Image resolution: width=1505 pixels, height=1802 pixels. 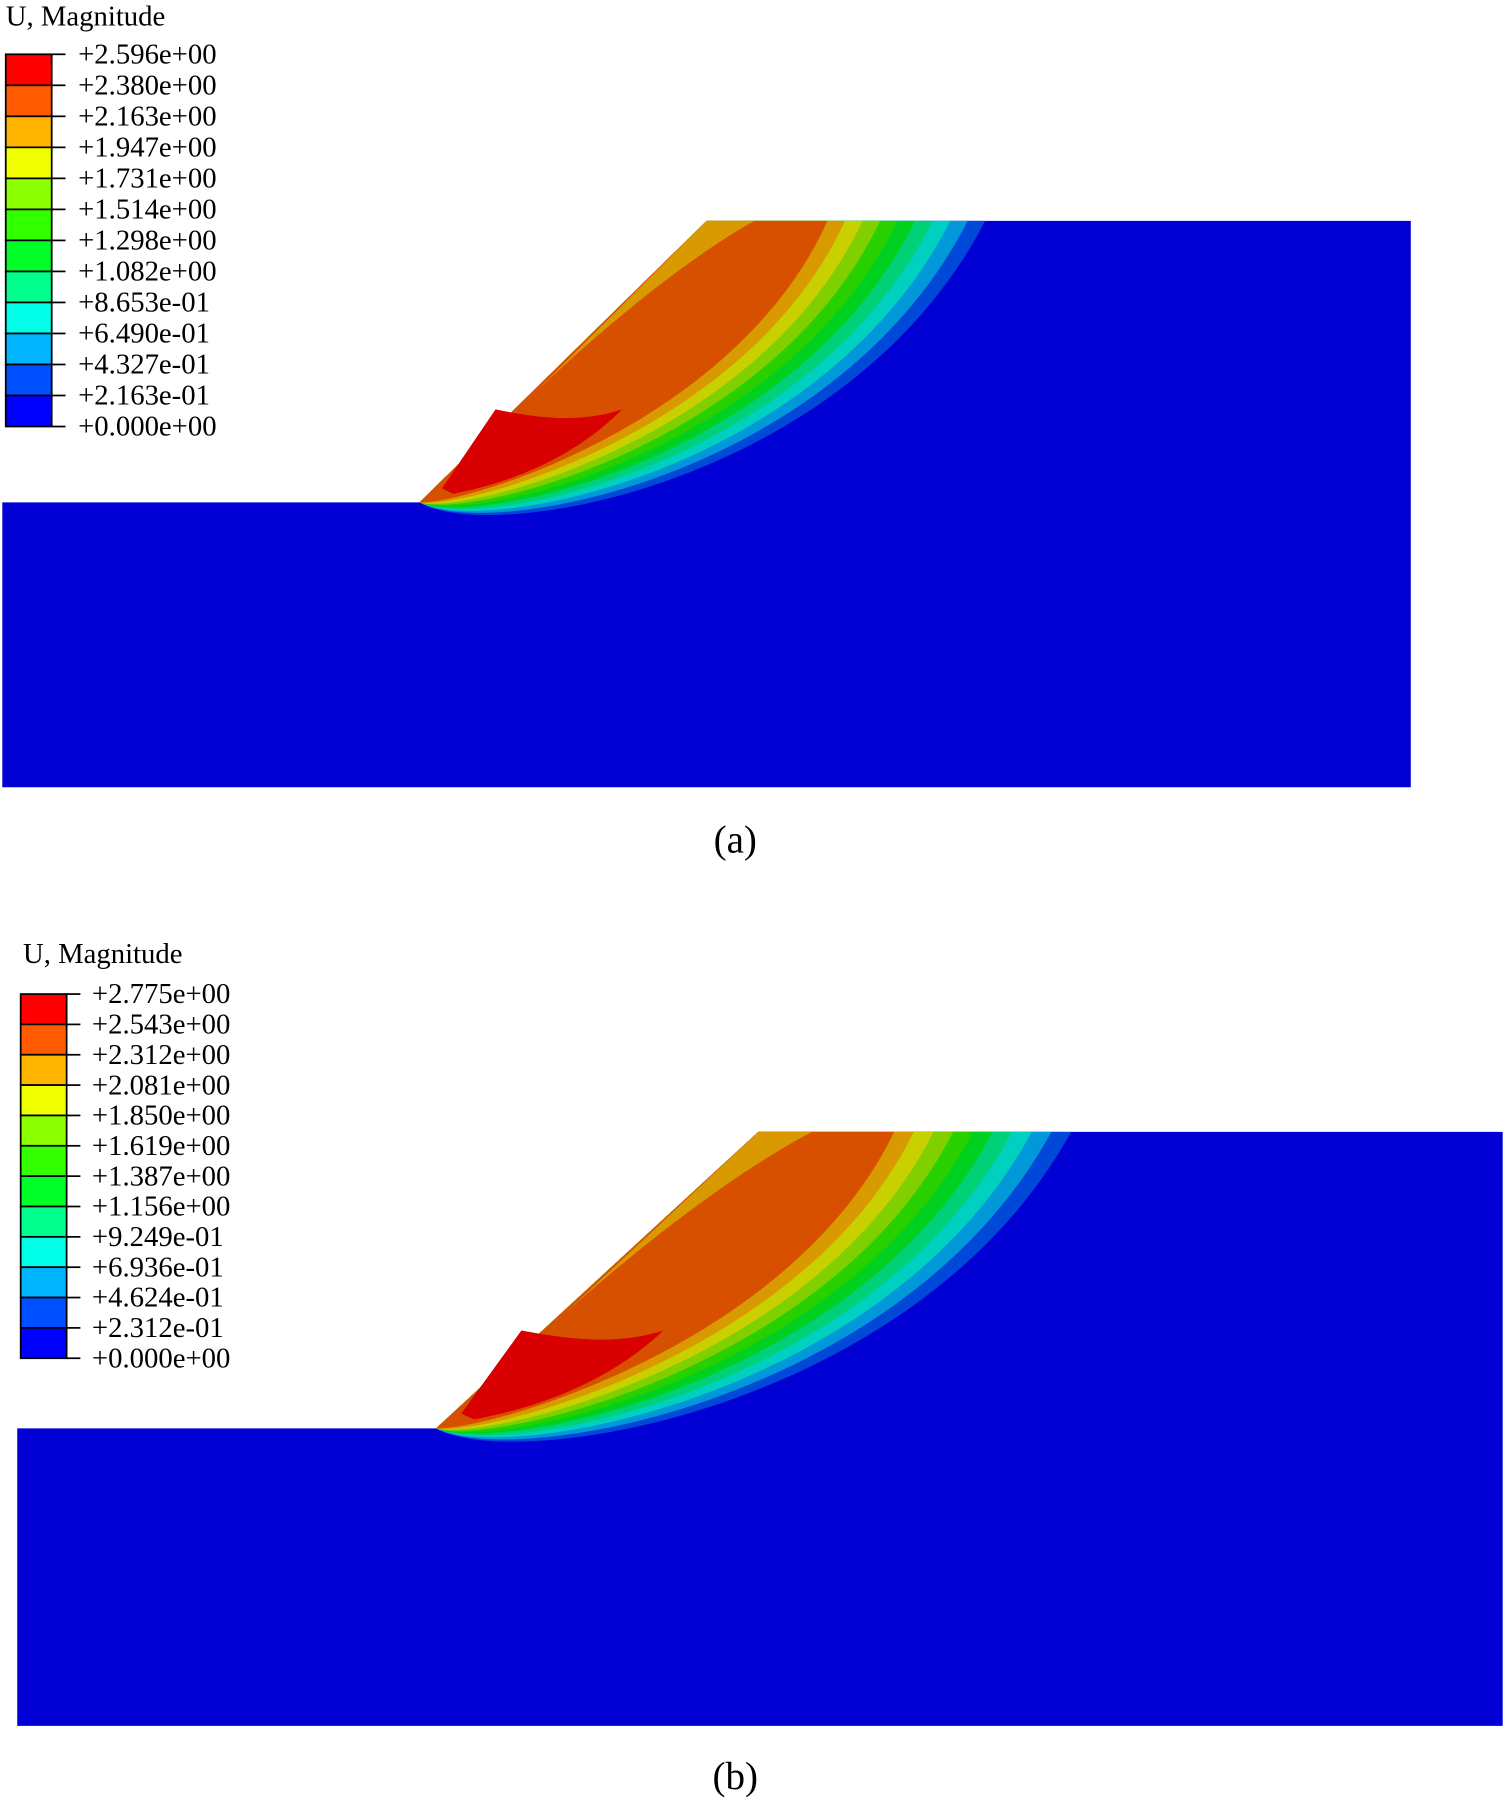 I want to click on legend-value: +1.619e+00, so click(x=161, y=1146).